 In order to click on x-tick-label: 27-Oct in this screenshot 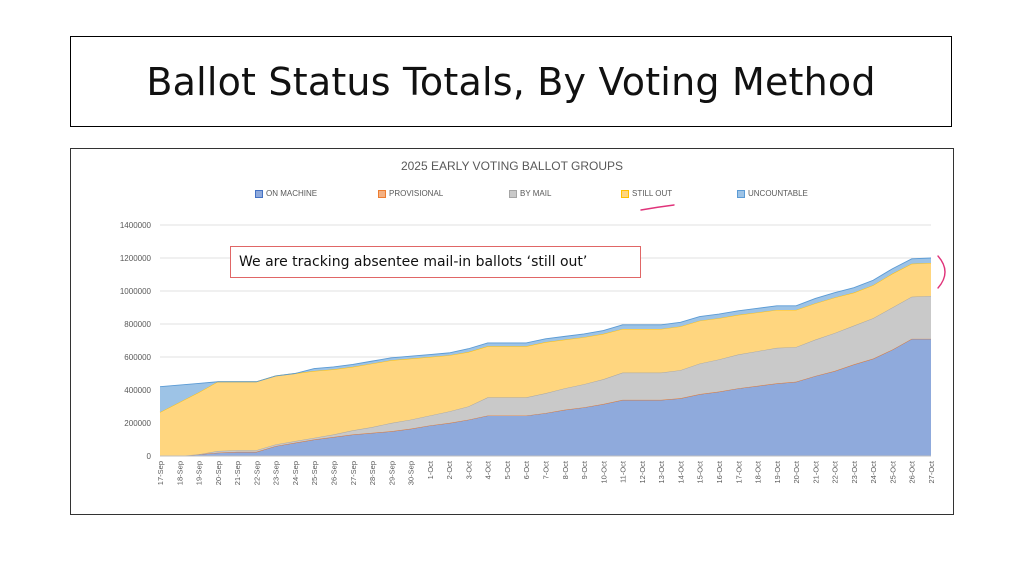, I will do `click(931, 471)`.